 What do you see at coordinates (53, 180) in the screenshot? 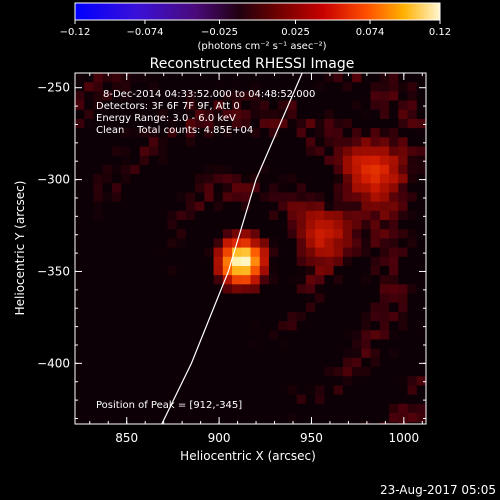
I see `y-tick-label: −300` at bounding box center [53, 180].